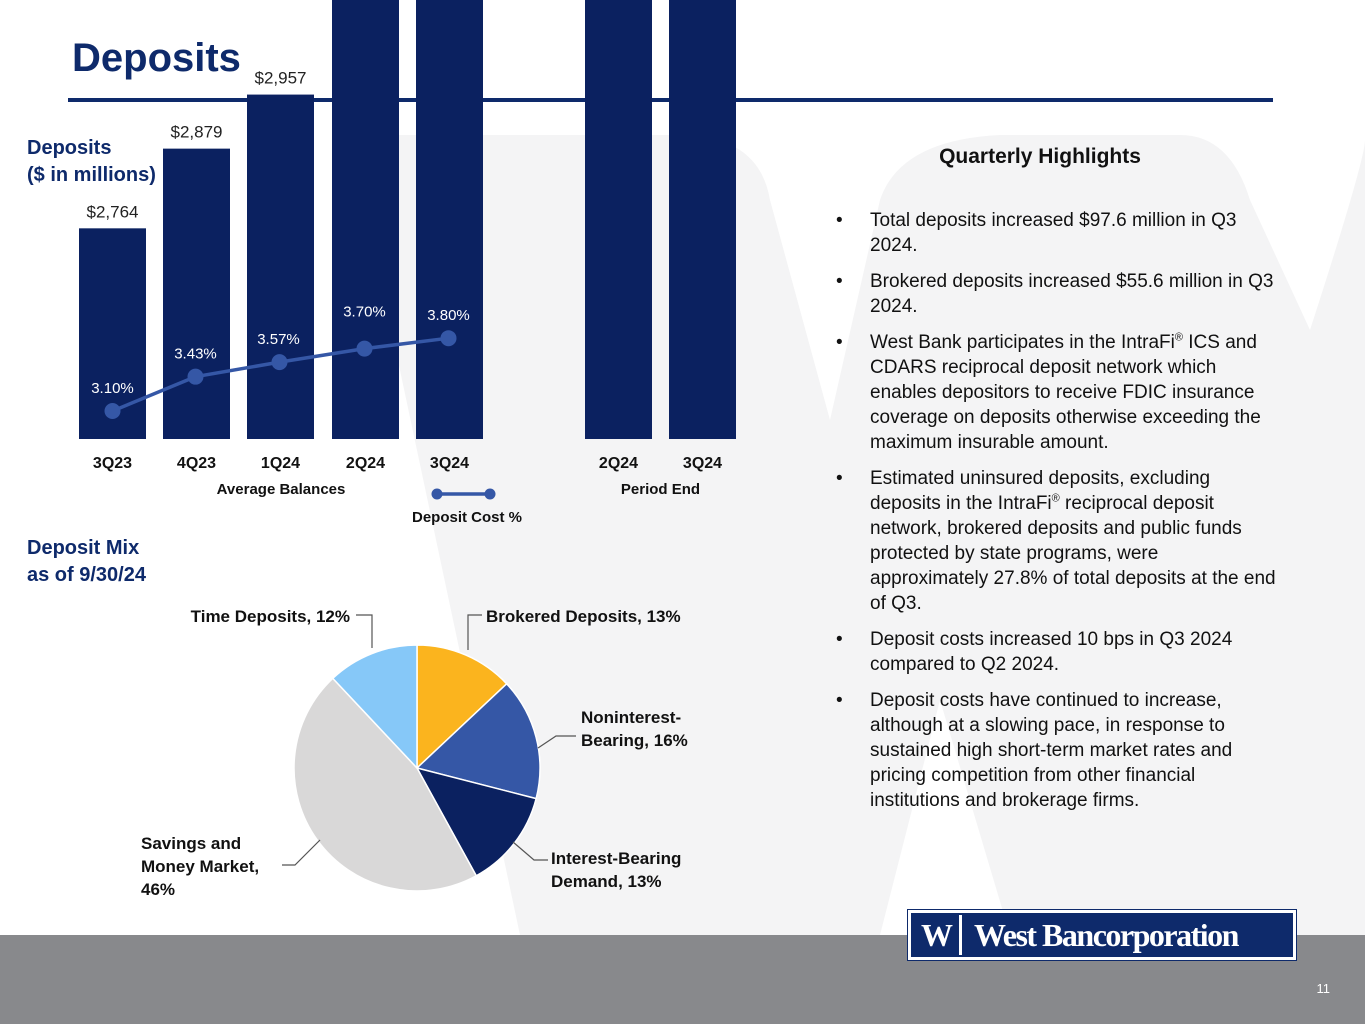  I want to click on pie-label-line: Money Market,, so click(200, 866).